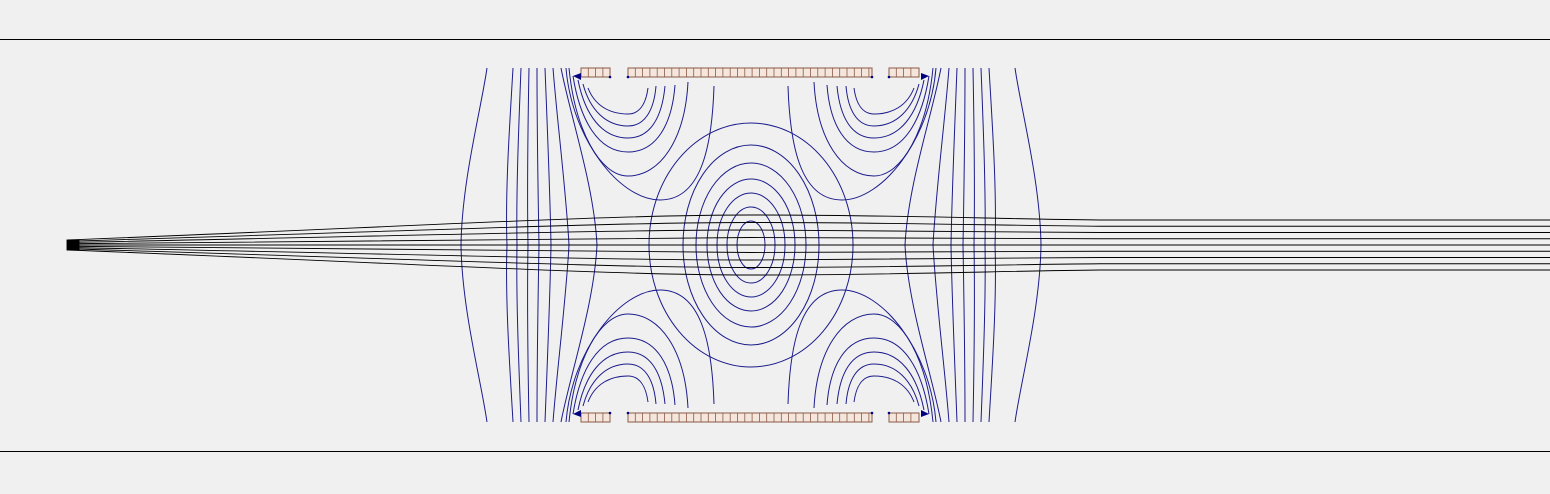 The width and height of the screenshot is (1550, 494). Describe the element at coordinates (73, 245) in the screenshot. I see `beam-source` at that location.